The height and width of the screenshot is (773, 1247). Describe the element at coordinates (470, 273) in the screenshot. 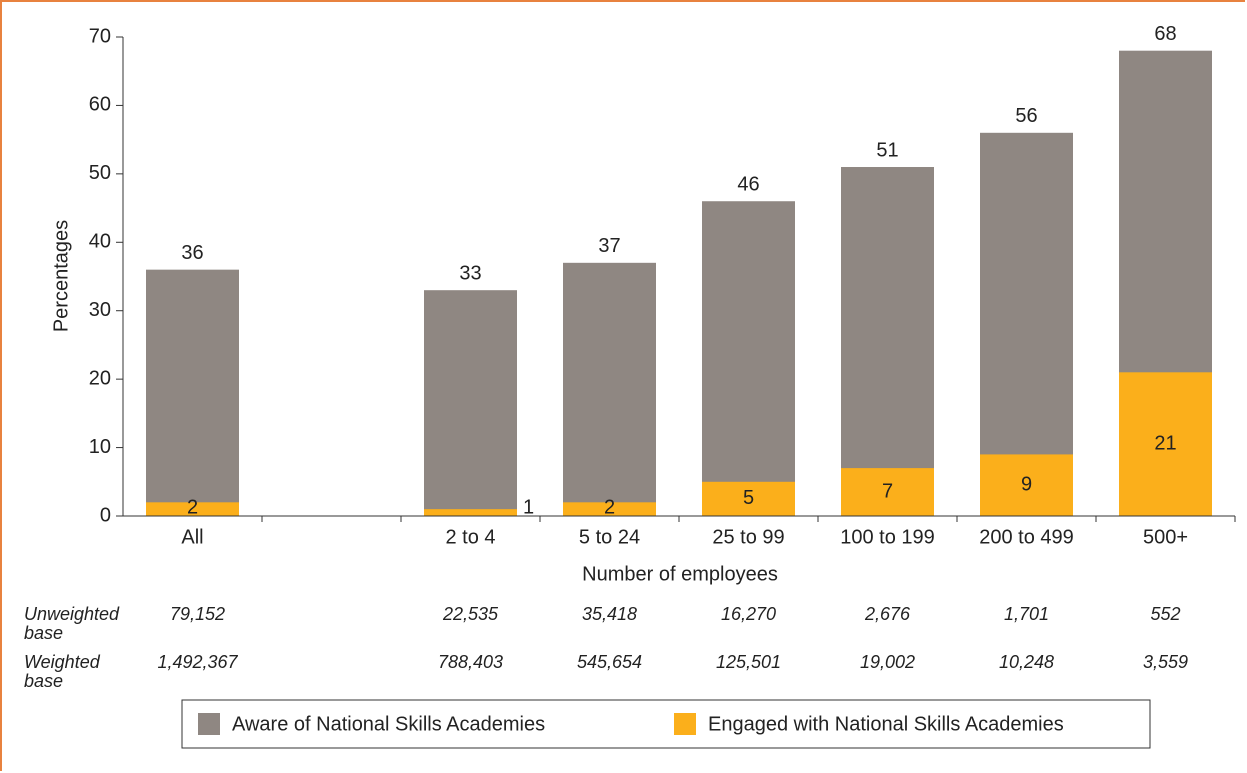

I see `value-label: 33` at that location.